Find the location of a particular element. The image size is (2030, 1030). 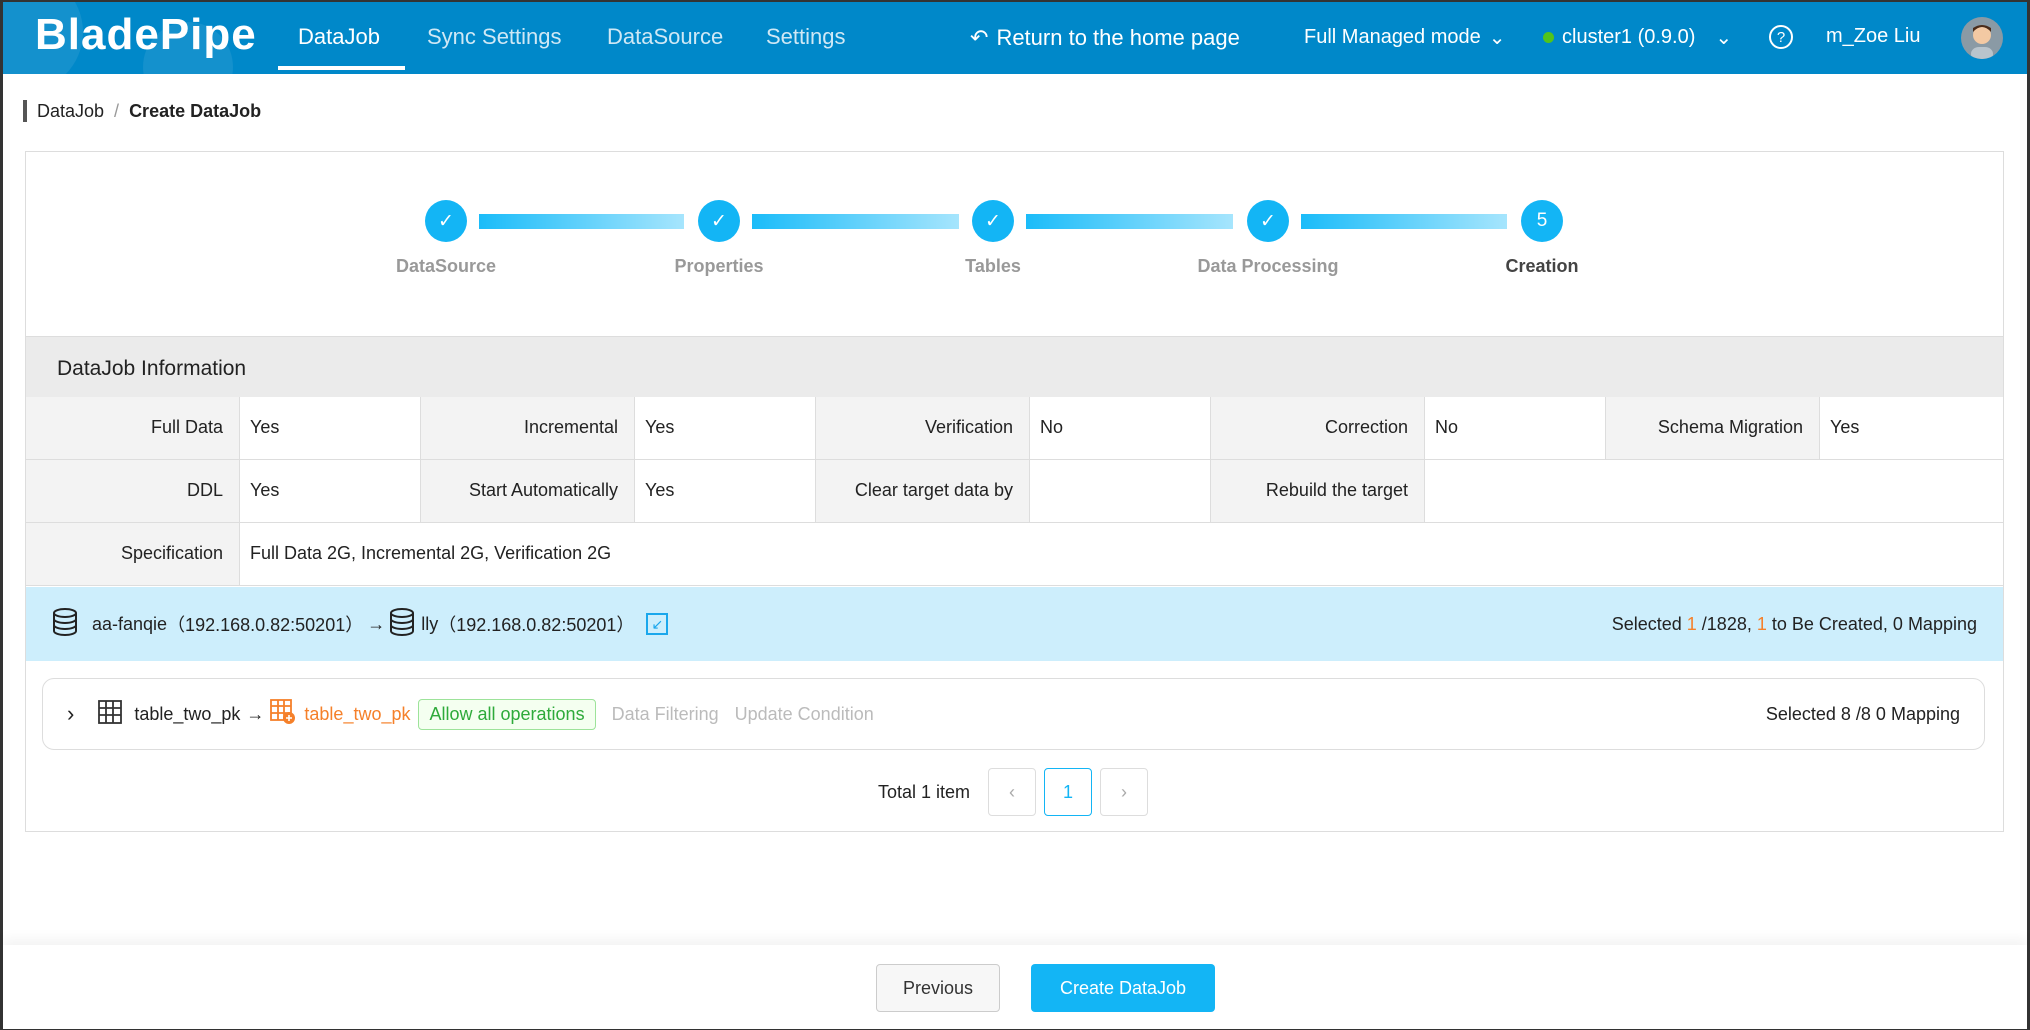

help-button: ? is located at coordinates (1781, 37).